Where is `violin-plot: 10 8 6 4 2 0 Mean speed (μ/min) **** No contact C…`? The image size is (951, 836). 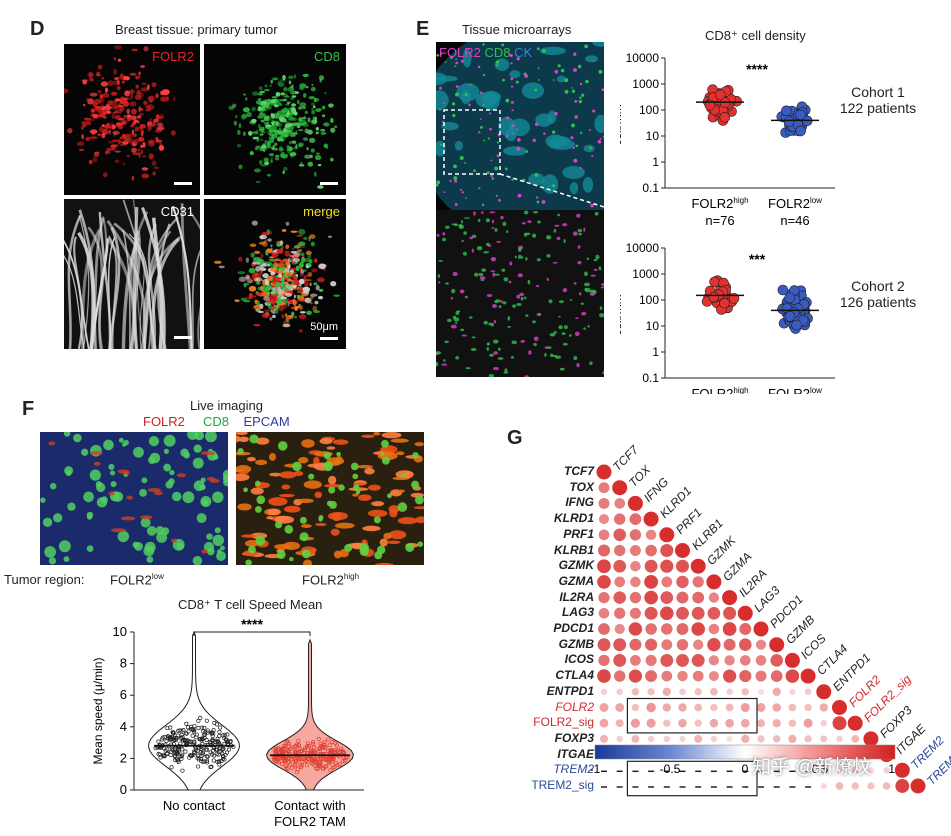
violin-plot: 10 8 6 4 2 0 Mean speed (μ/min) **** No contact C… is located at coordinates (227, 722).